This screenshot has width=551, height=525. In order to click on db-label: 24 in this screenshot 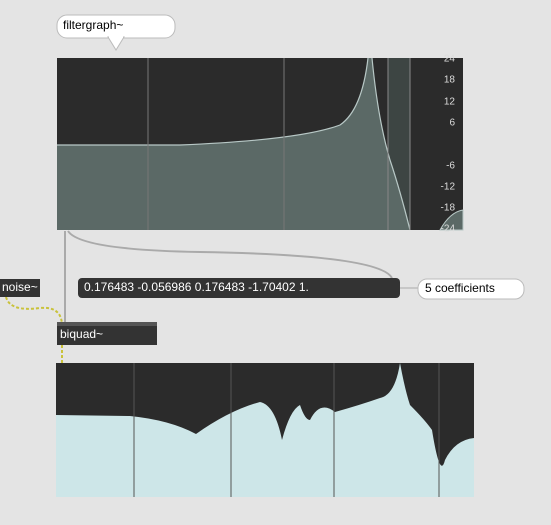, I will do `click(450, 59)`.